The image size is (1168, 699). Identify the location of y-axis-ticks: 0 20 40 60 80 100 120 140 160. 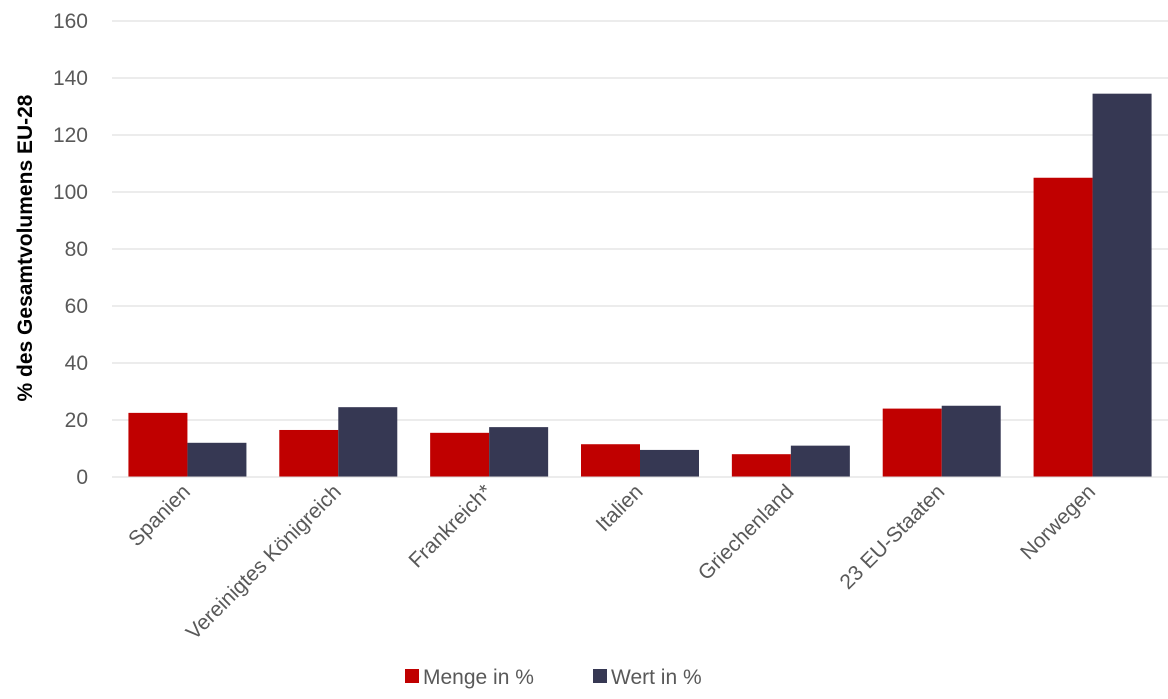
(70, 249).